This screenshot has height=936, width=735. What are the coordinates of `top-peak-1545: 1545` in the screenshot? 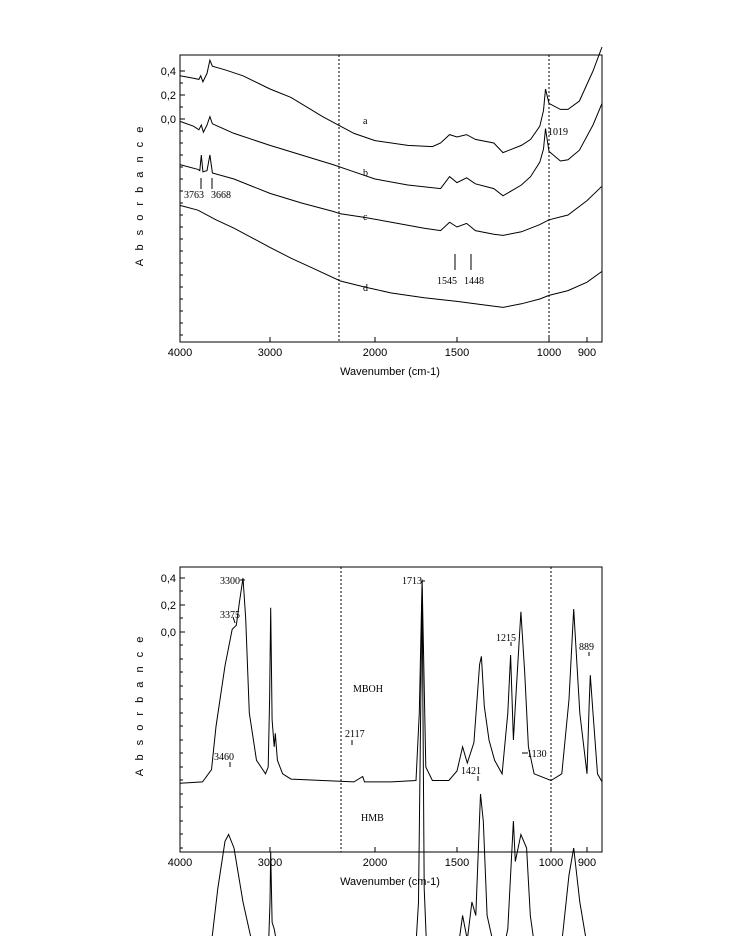 It's located at (447, 281).